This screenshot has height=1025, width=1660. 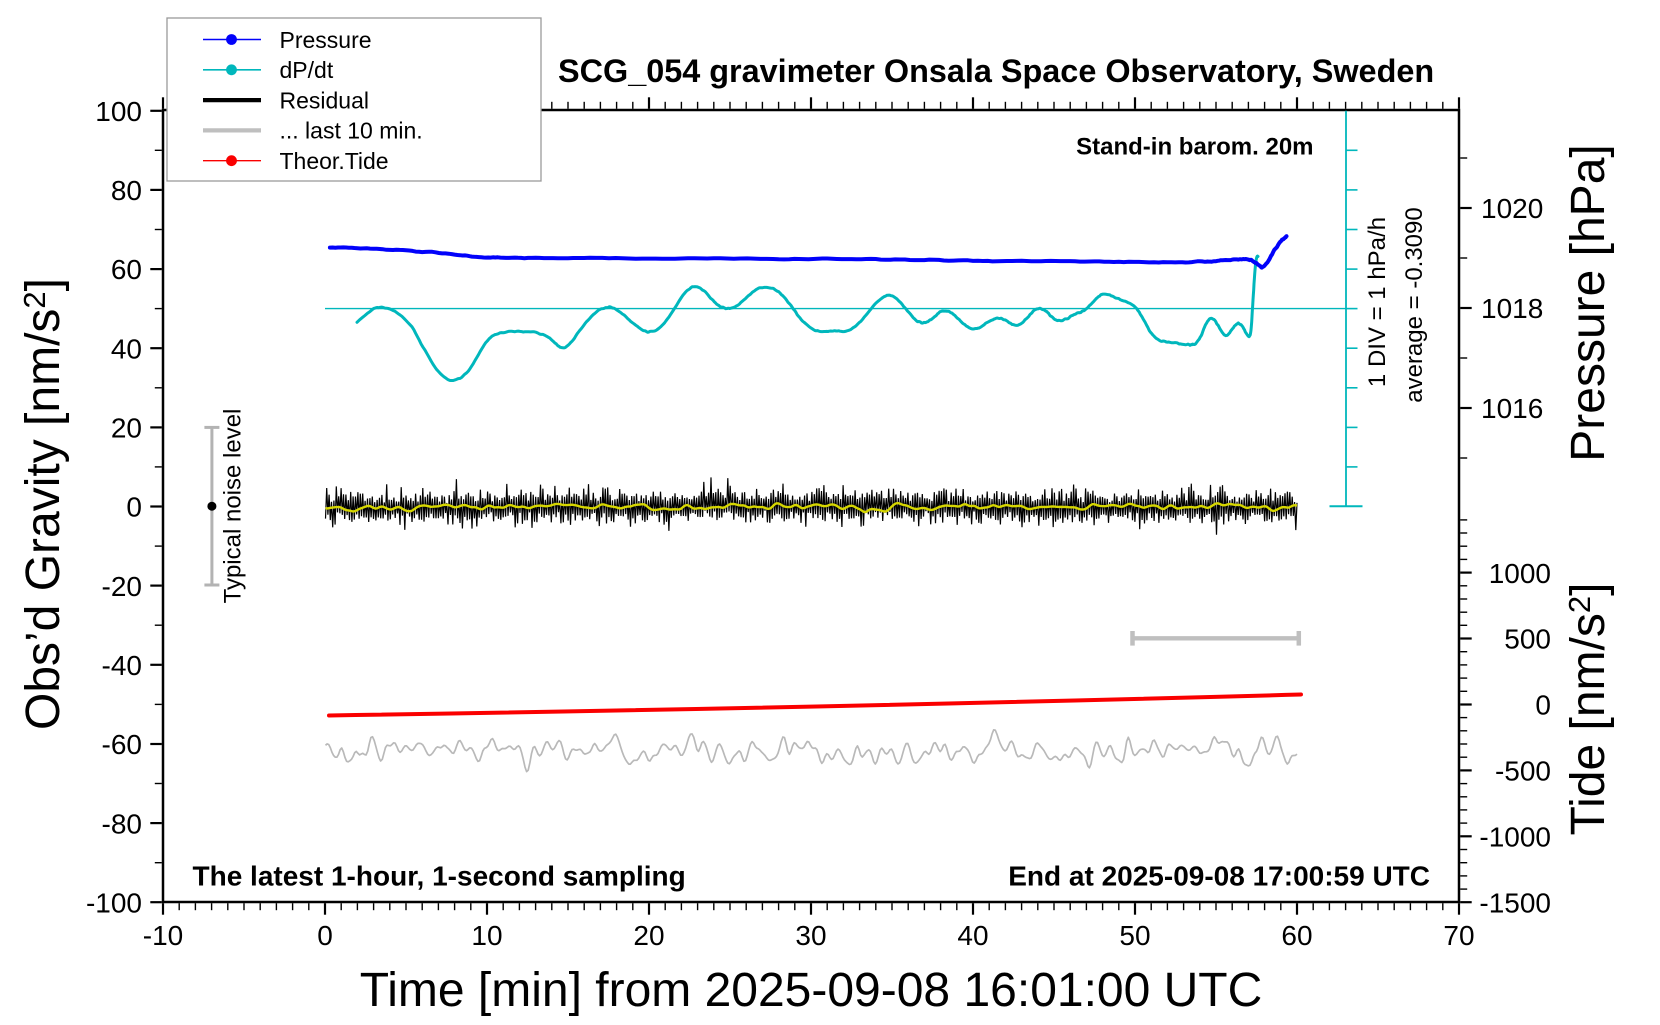 What do you see at coordinates (1512, 408) in the screenshot?
I see `svg-text: 1016` at bounding box center [1512, 408].